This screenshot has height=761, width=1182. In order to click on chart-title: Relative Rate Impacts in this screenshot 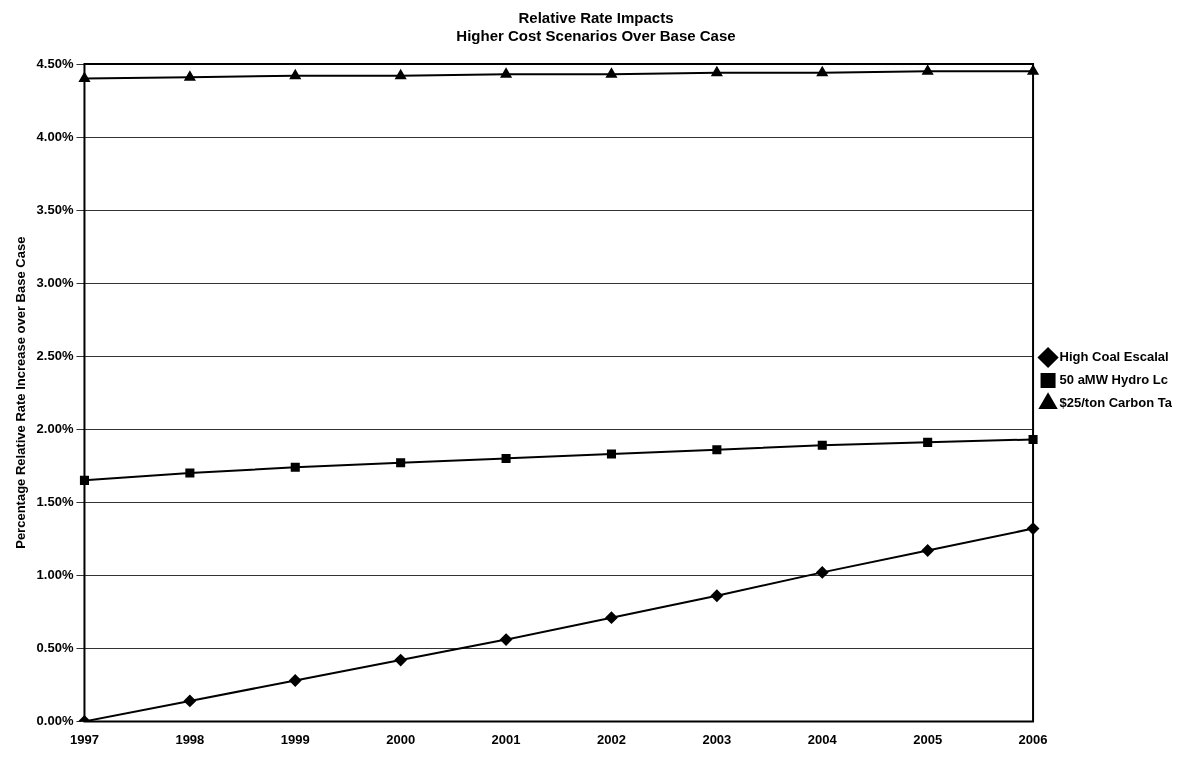, I will do `click(596, 18)`.